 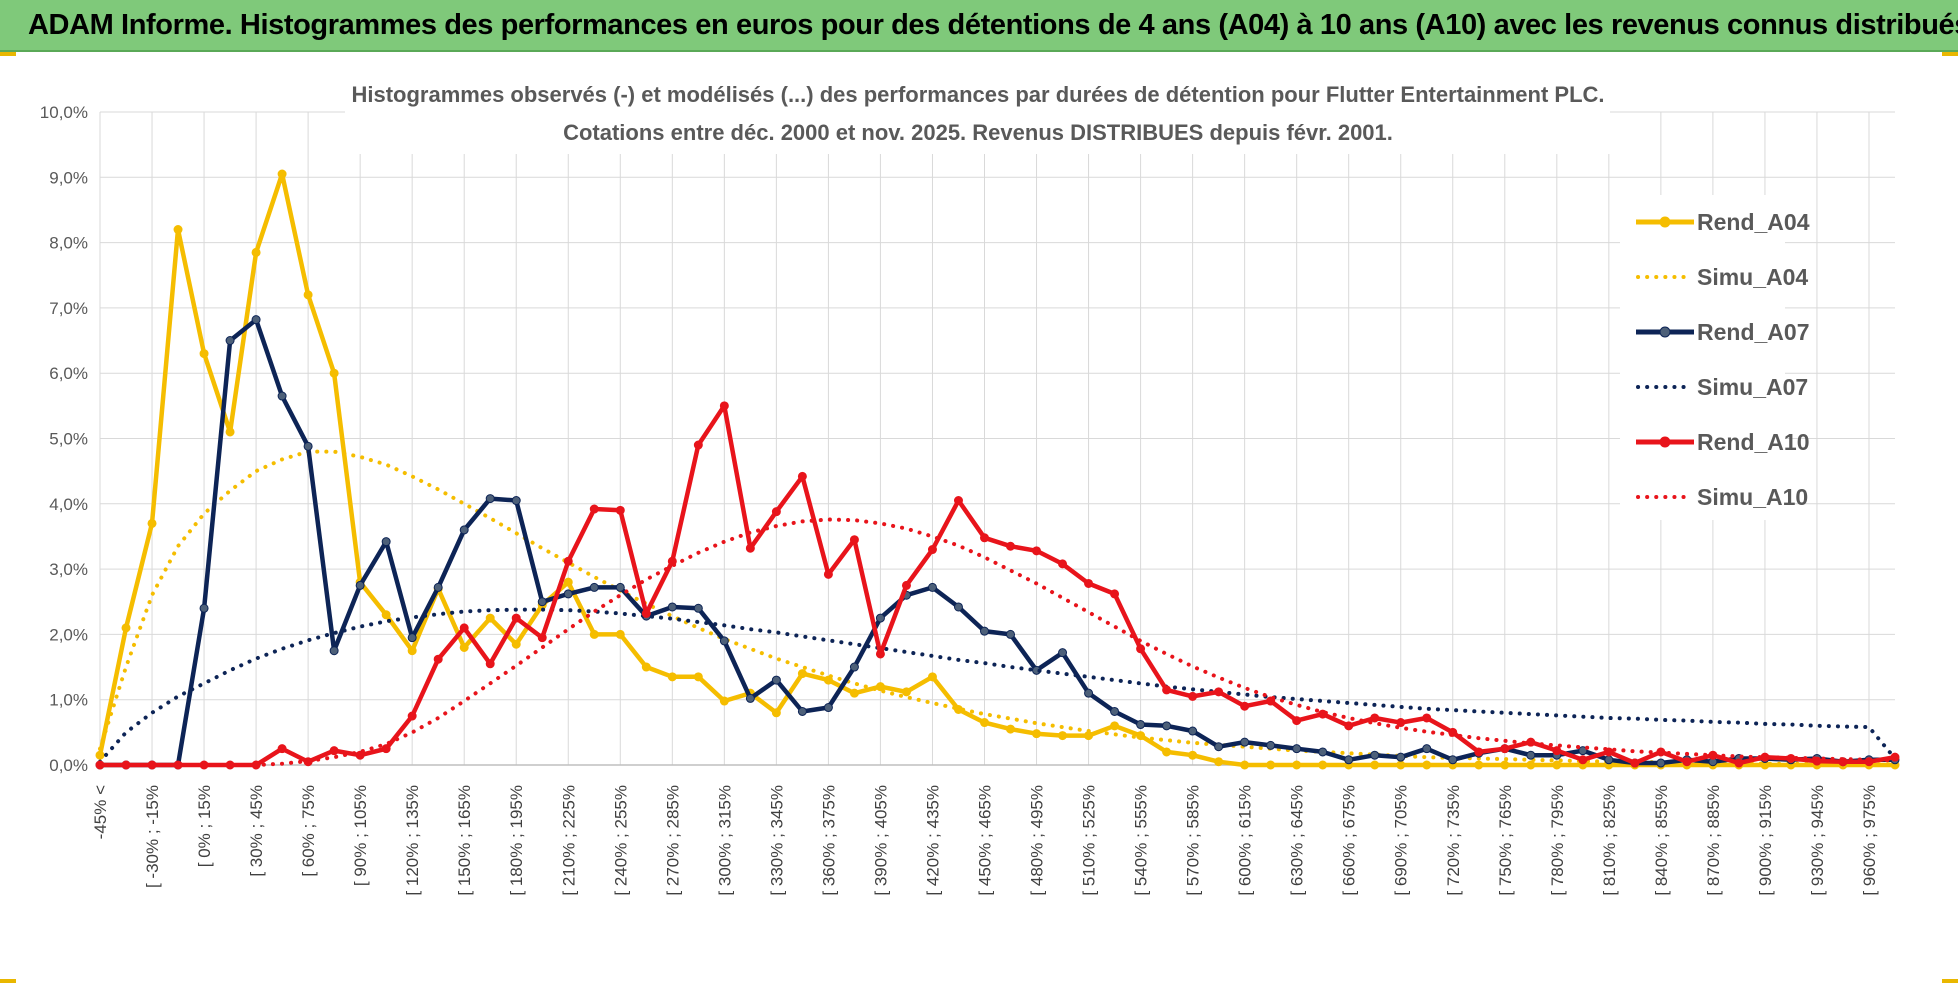 I want to click on x-tick-label: [ 150% ; 165%, so click(x=464, y=840).